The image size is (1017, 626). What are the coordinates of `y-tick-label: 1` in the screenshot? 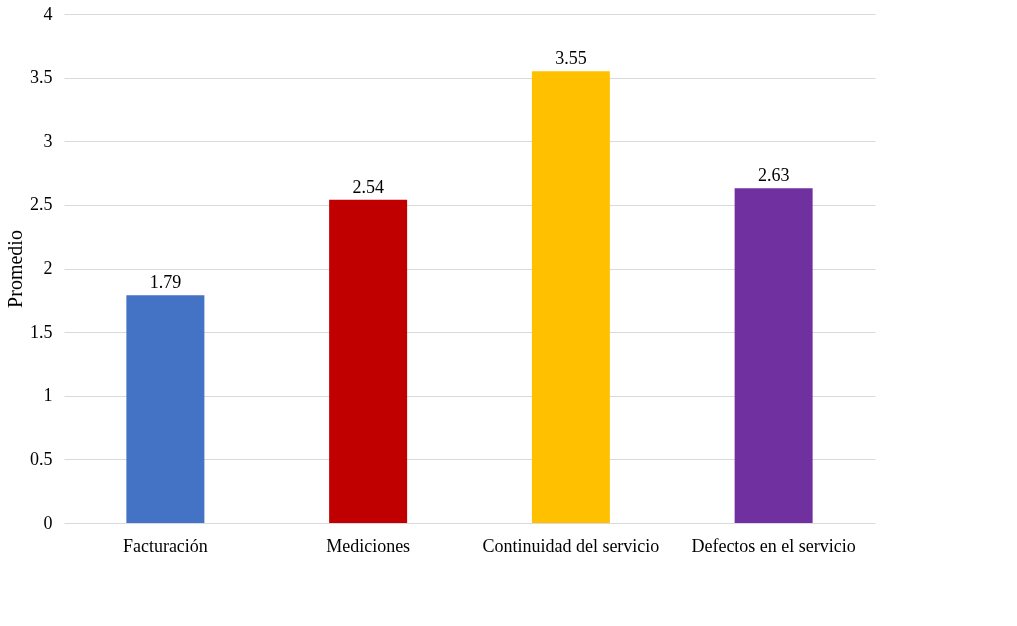 It's located at (48, 395).